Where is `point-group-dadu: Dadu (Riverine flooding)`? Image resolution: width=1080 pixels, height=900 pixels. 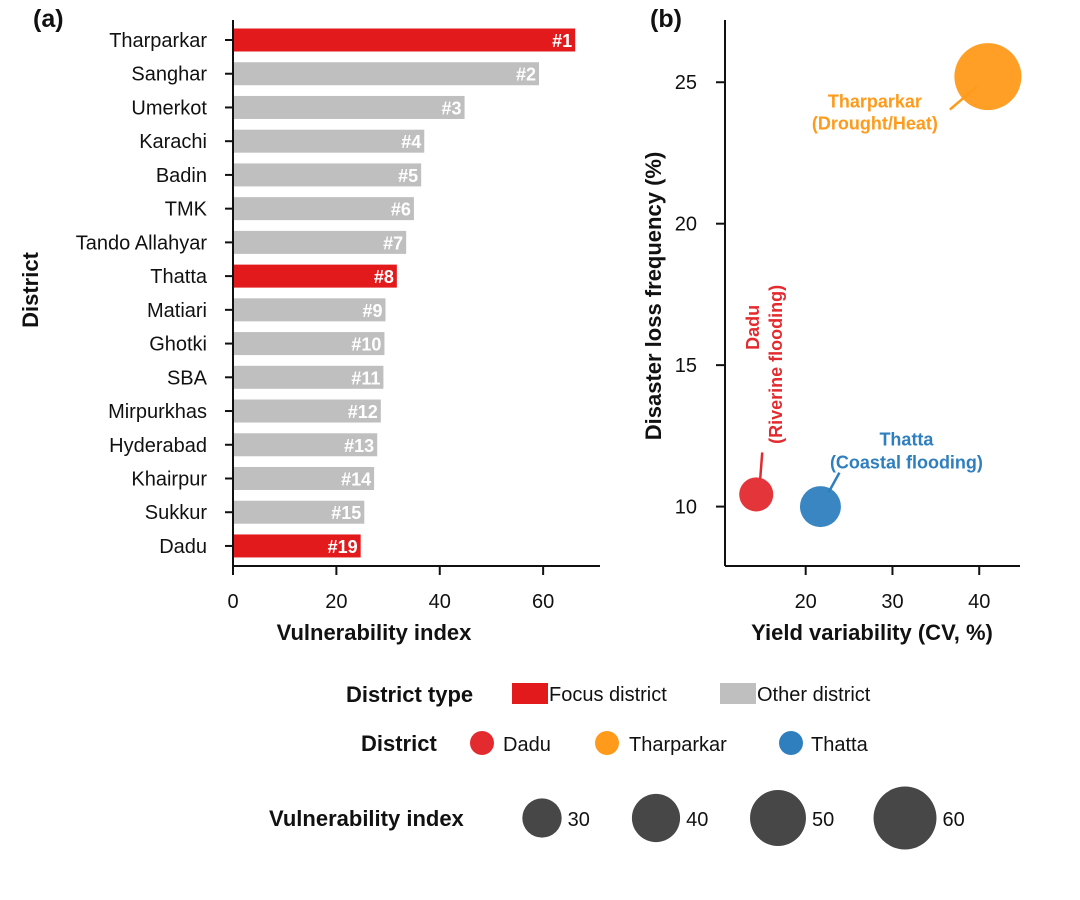 point-group-dadu: Dadu (Riverine flooding) is located at coordinates (762, 398).